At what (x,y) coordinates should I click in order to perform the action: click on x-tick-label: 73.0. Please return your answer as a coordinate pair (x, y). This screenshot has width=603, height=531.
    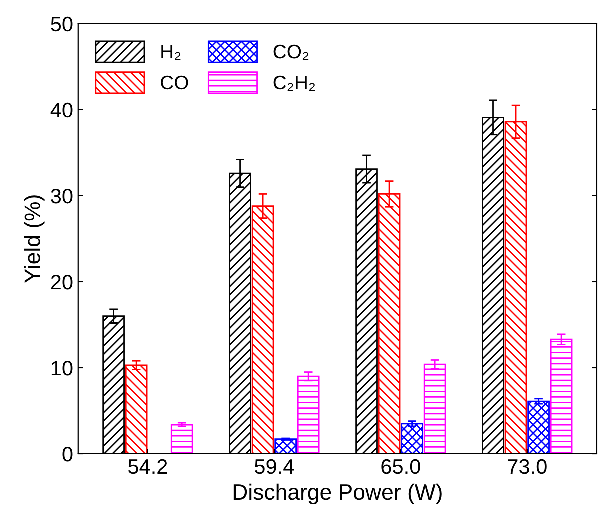
    Looking at the image, I should click on (527, 466).